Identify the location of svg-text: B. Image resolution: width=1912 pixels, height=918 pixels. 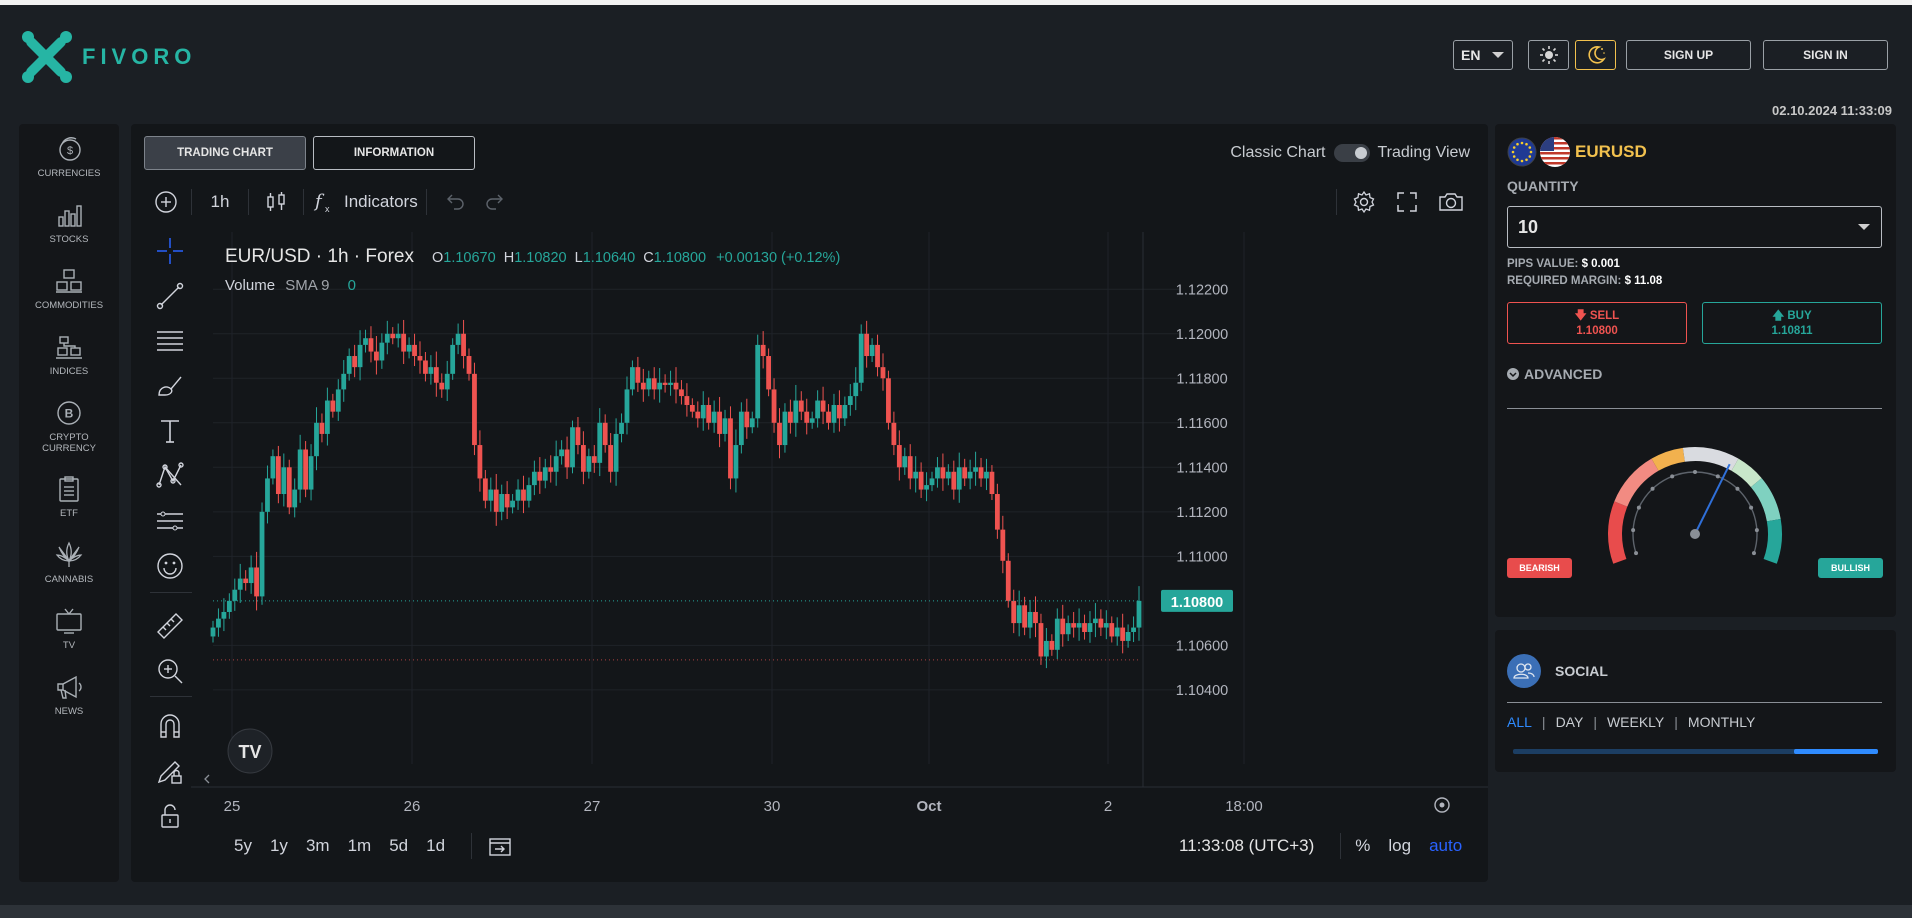
(69, 414).